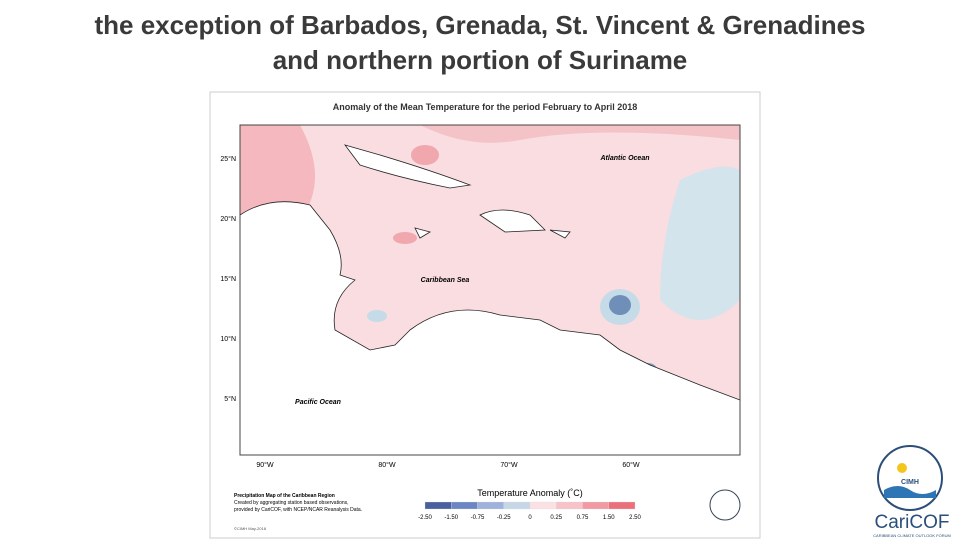  What do you see at coordinates (635, 518) in the screenshot?
I see `legend-tick-label: 2.50` at bounding box center [635, 518].